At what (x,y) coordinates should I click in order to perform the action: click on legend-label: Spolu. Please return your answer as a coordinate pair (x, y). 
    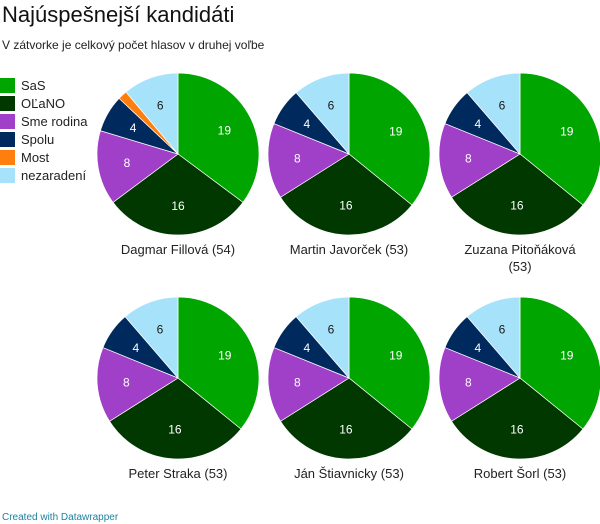
    Looking at the image, I should click on (38, 139).